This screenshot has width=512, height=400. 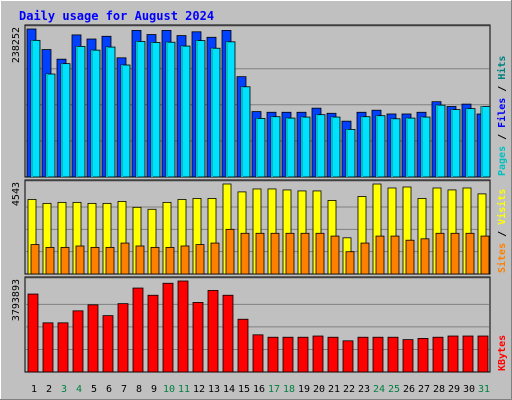 What do you see at coordinates (379, 389) in the screenshot?
I see `x-tick-label-24: 24` at bounding box center [379, 389].